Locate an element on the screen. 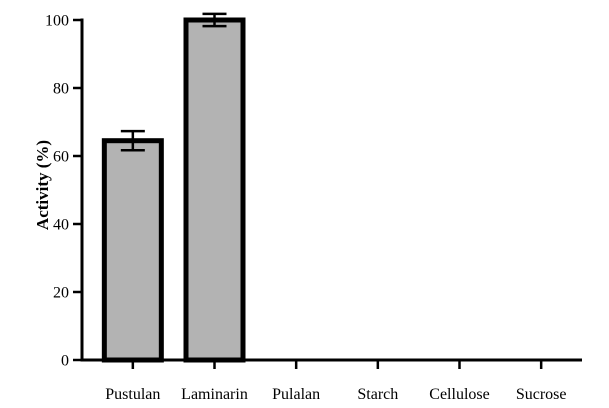  x-tick-label: Laminarin is located at coordinates (214, 394).